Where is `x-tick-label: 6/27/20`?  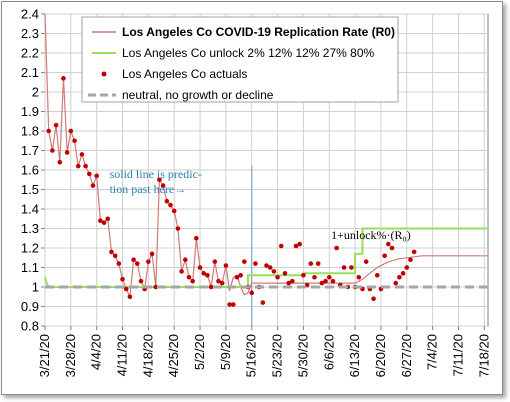 x-tick-label: 6/27/20 is located at coordinates (406, 355).